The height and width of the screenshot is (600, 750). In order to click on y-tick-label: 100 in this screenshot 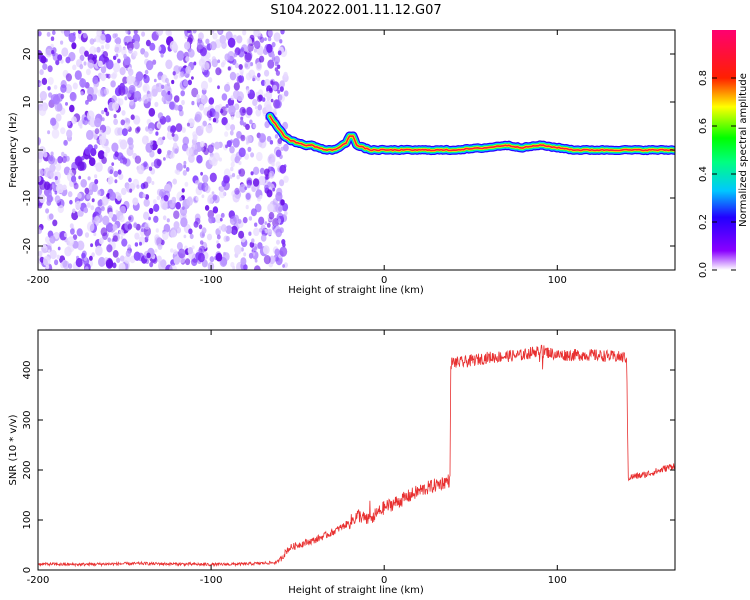, I will do `click(27, 519)`.